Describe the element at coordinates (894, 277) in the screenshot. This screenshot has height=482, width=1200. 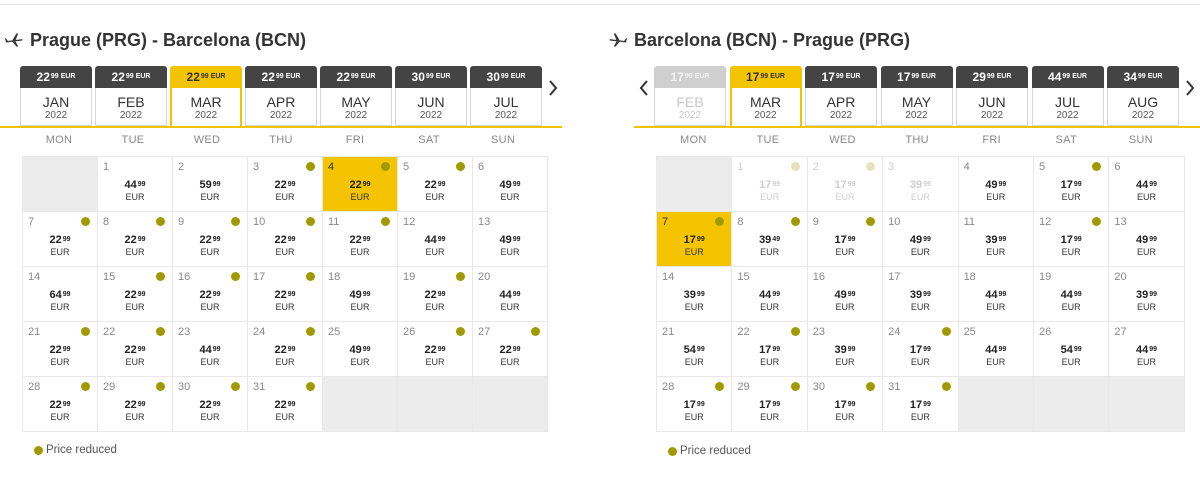
I see `day-number: 17` at that location.